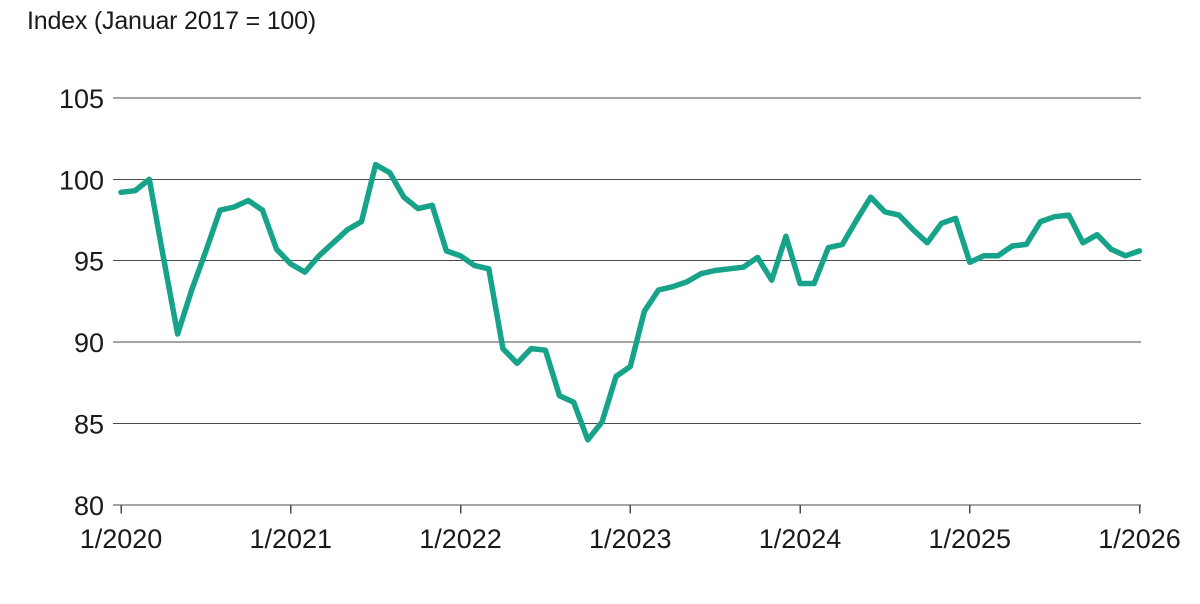 The image size is (1200, 604). What do you see at coordinates (81, 180) in the screenshot?
I see `y-axis-label: 100` at bounding box center [81, 180].